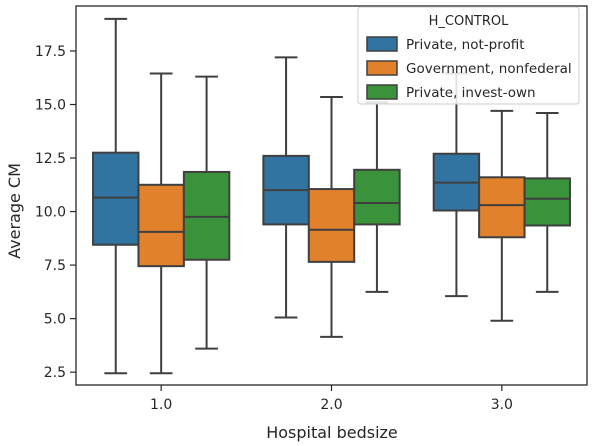 This screenshot has width=597, height=446. What do you see at coordinates (50, 52) in the screenshot?
I see `y-tick-label-6: 17.5` at bounding box center [50, 52].